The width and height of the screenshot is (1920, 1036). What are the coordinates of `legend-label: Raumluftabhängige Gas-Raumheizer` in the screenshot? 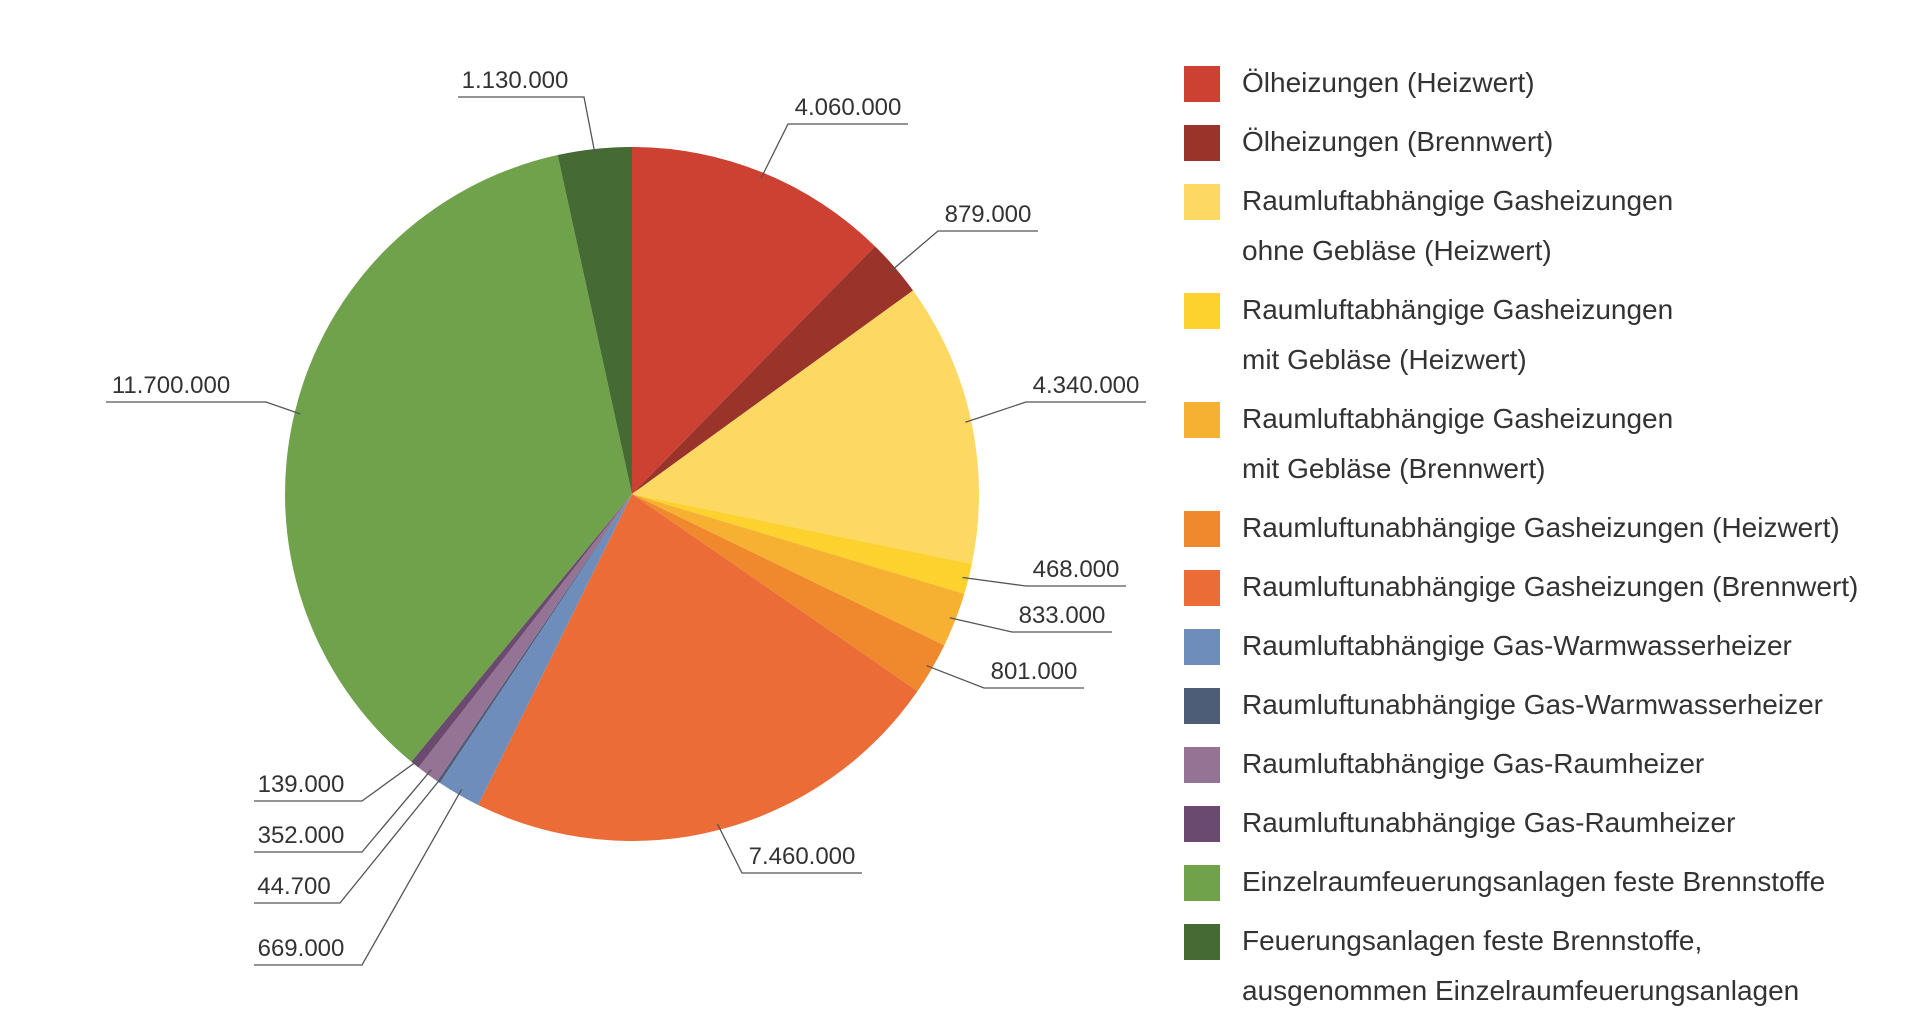 It's located at (1473, 763).